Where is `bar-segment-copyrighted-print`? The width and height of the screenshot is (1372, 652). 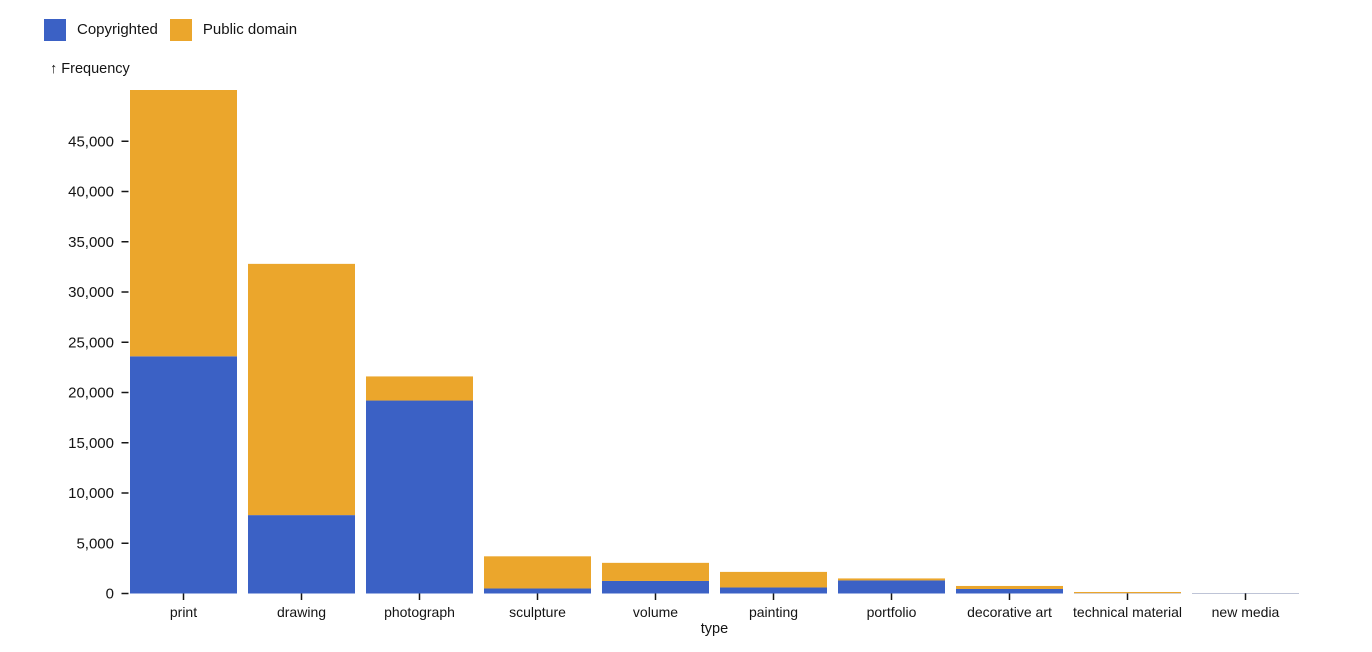 bar-segment-copyrighted-print is located at coordinates (183, 475).